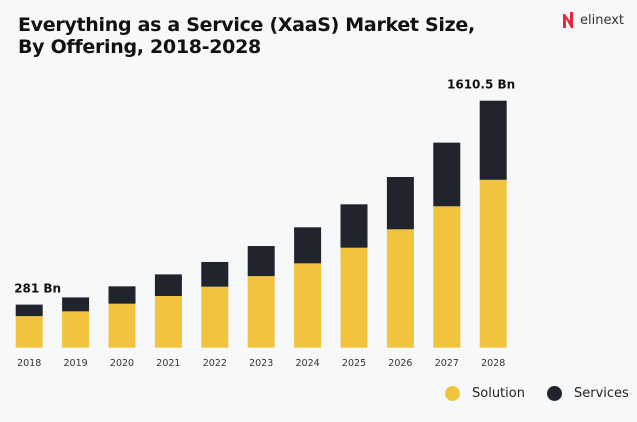 The height and width of the screenshot is (422, 637). I want to click on total-label-2018: 281 Bn, so click(37, 289).